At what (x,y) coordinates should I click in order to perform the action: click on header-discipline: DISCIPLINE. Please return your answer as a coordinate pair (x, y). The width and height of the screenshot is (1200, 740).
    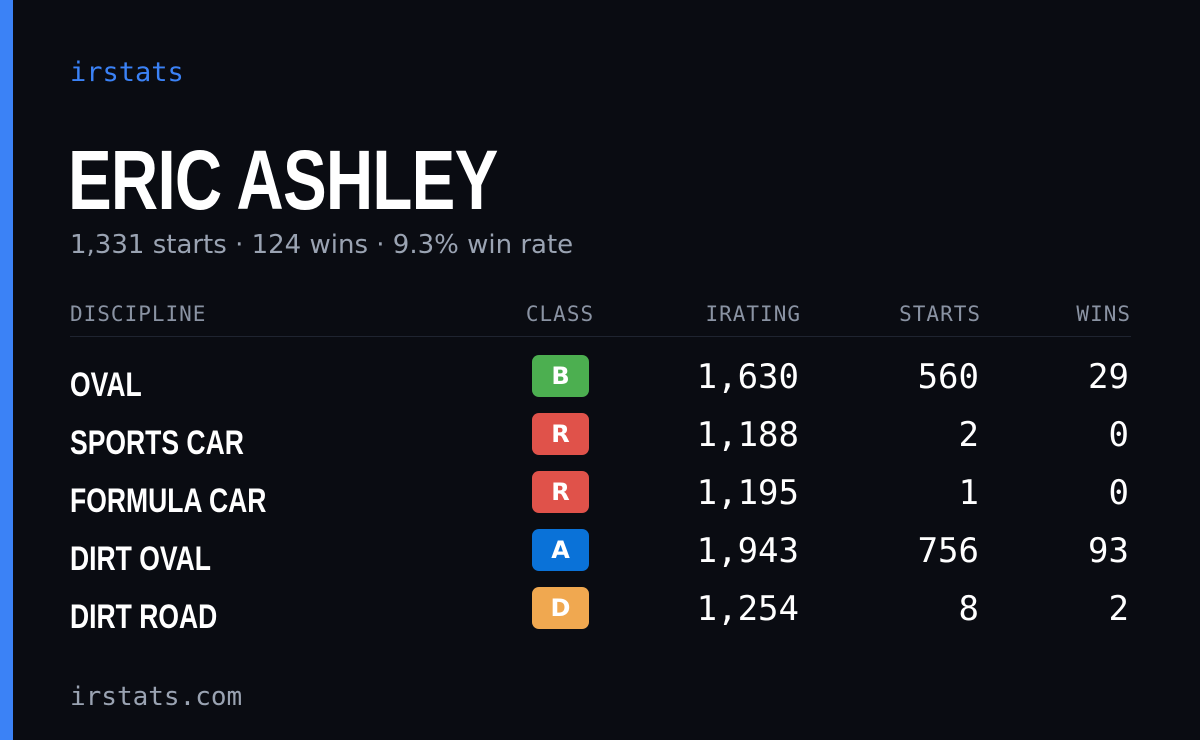
    Looking at the image, I should click on (138, 314).